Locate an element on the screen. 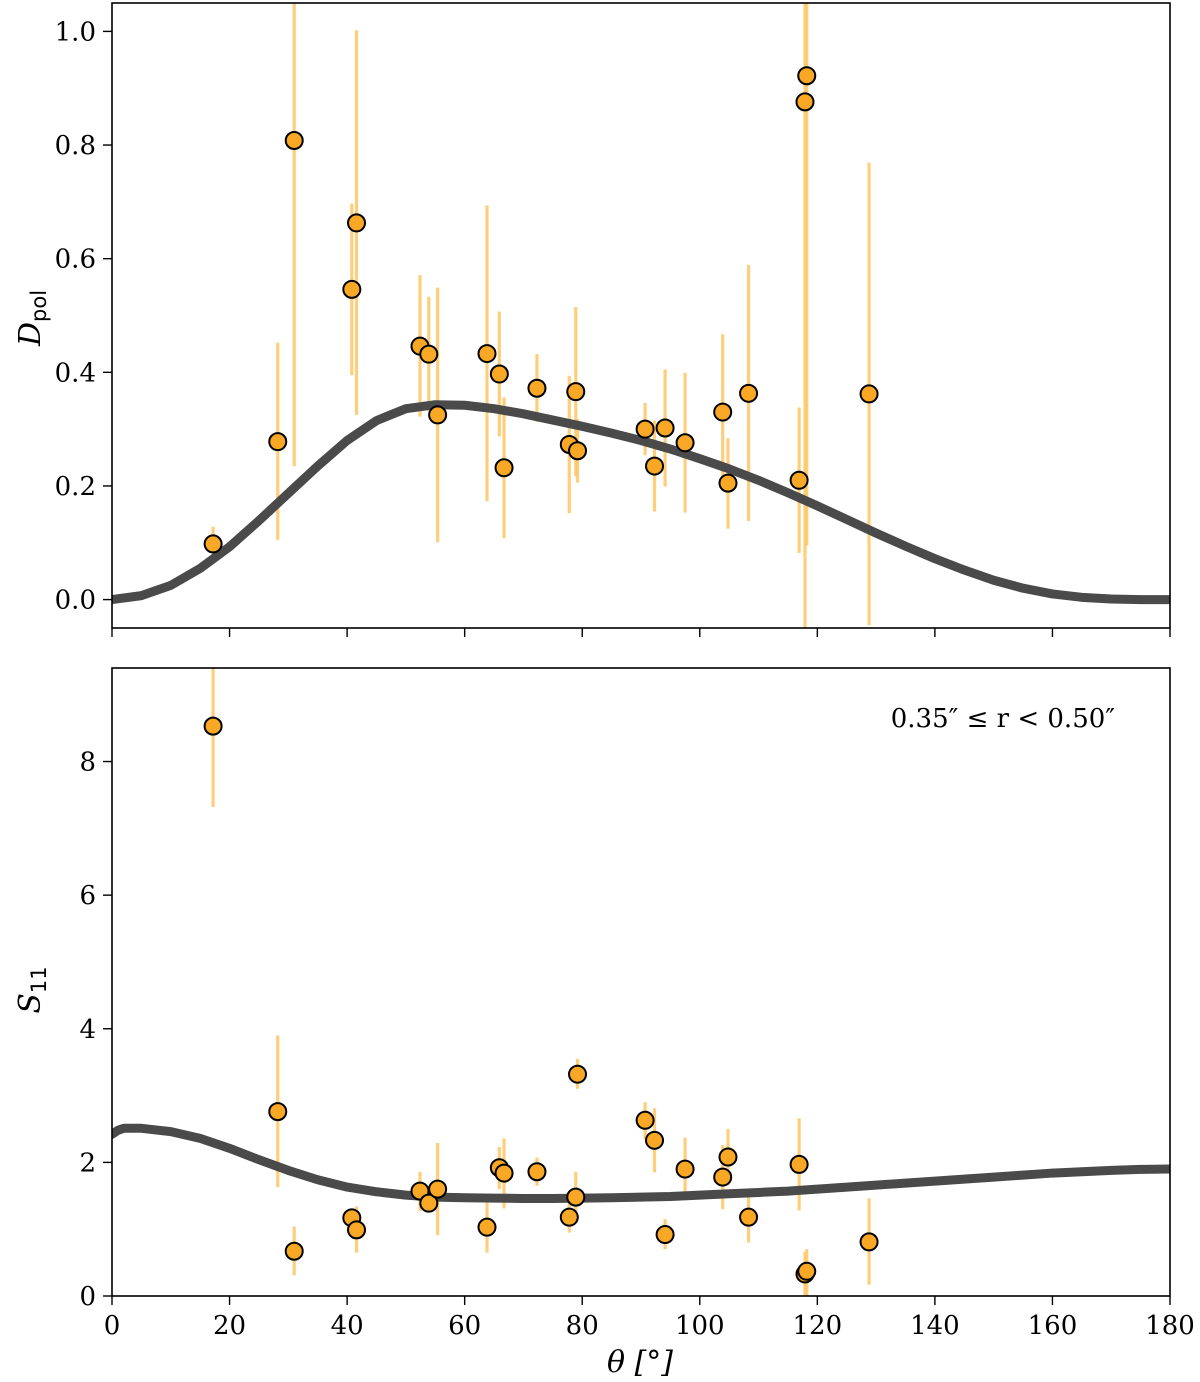  bottom-y-axis-label-main: S is located at coordinates (30, 1003).